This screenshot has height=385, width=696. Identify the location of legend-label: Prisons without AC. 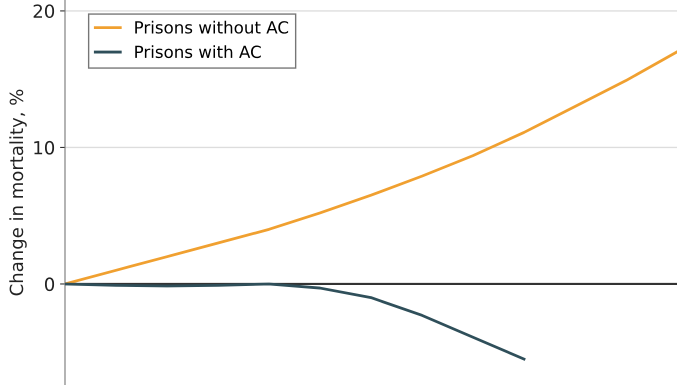
(211, 27).